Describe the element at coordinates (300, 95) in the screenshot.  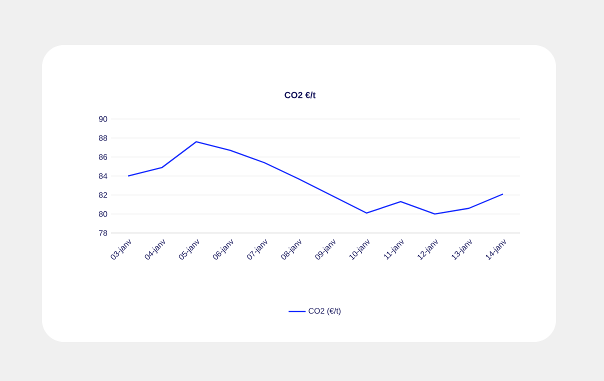
I see `chart-title: CO2 €/t` at that location.